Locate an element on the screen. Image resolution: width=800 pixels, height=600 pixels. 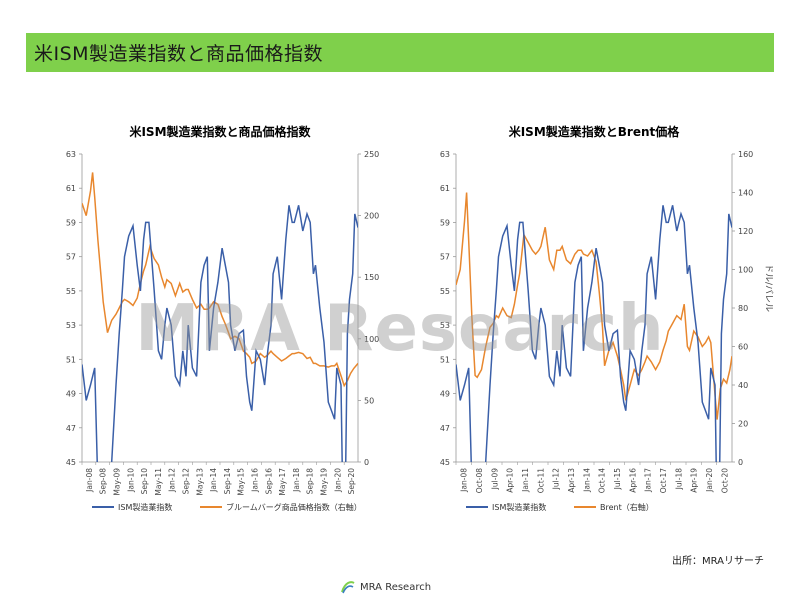
x-tick-label: Apr-19 is located at coordinates (694, 480).